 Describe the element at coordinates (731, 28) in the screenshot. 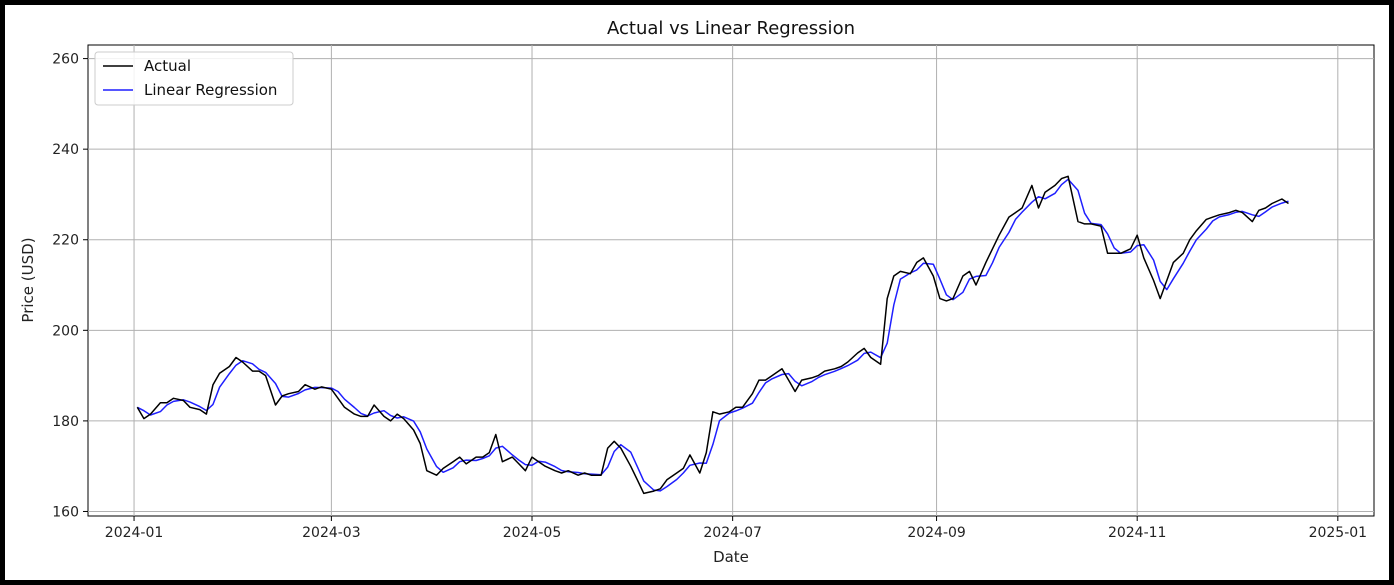

I see `chart-title: Actual vs Linear Regression` at that location.